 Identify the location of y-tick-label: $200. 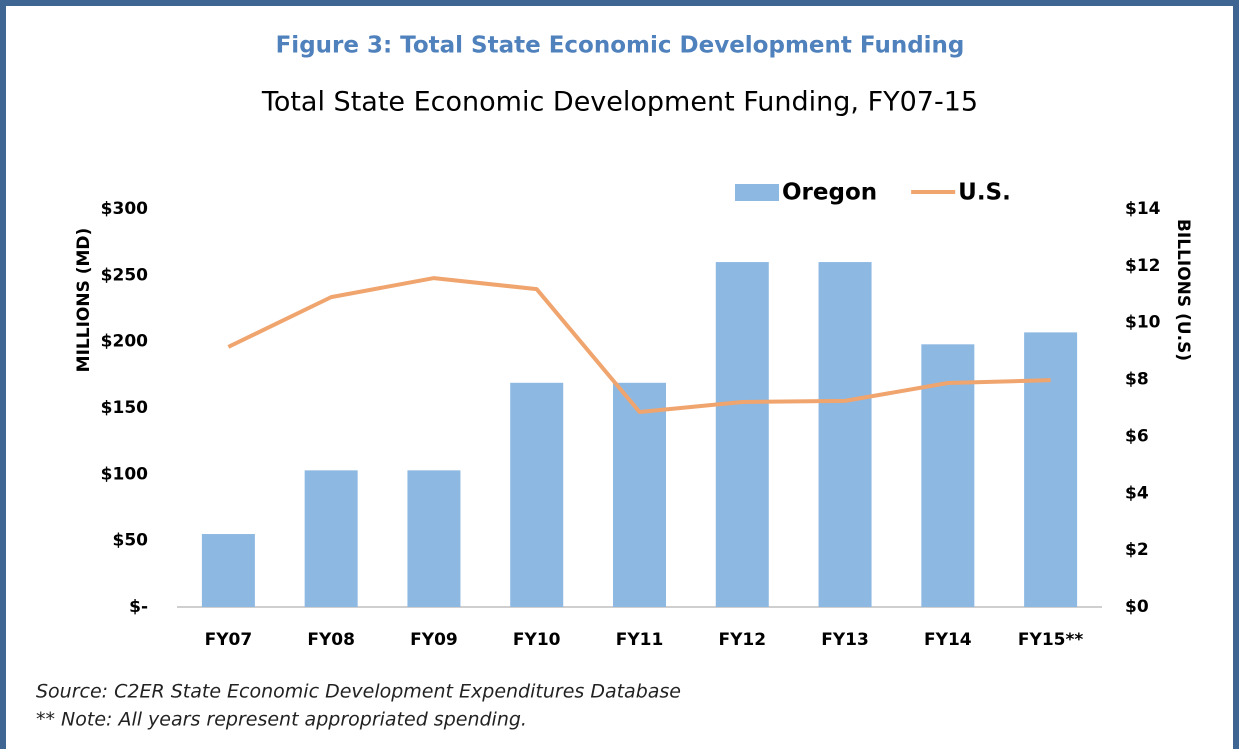
(124, 342).